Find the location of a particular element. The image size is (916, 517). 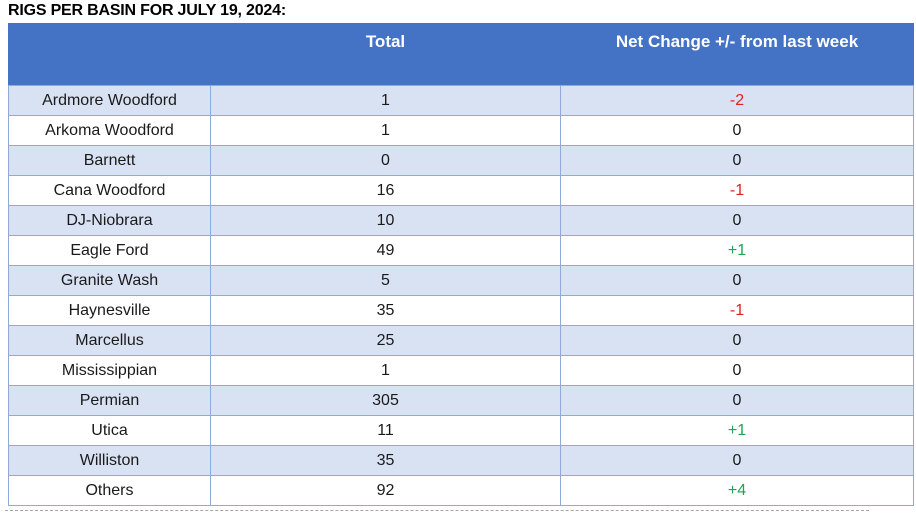

table-row: Eagle Ford 49 +1 is located at coordinates (461, 250).